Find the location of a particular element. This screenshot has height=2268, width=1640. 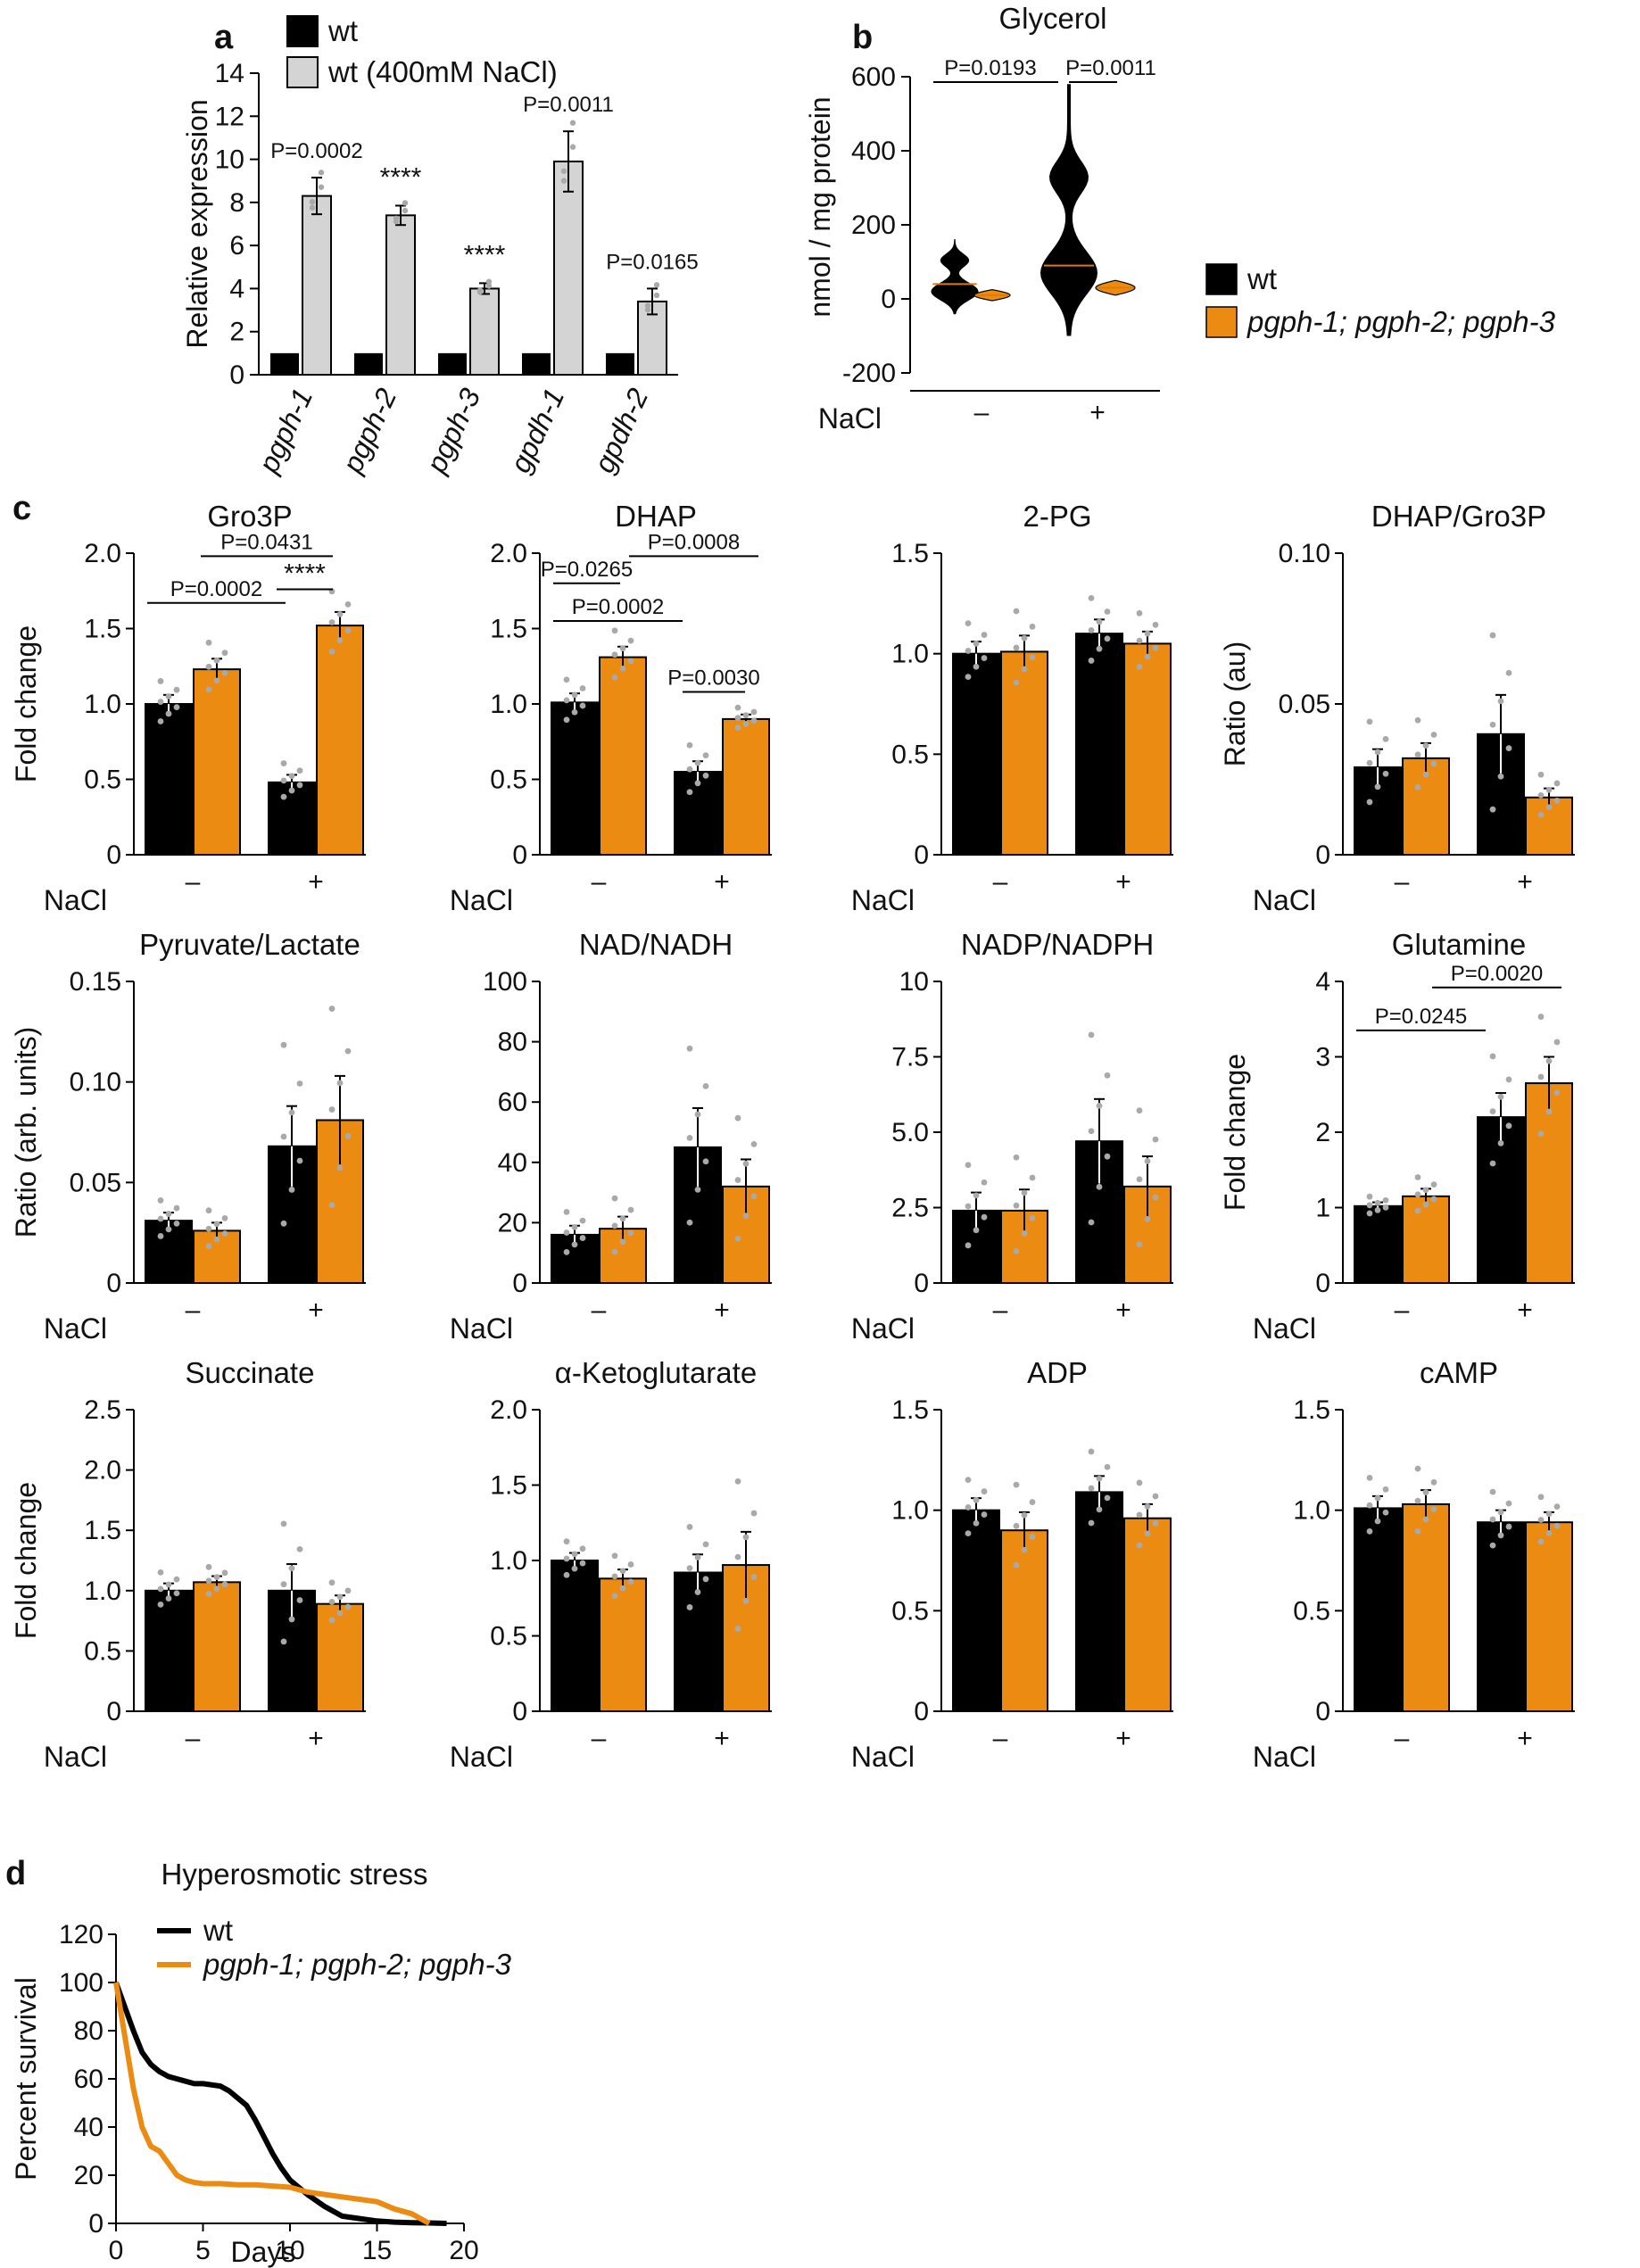

y-tick-label-d: 40 is located at coordinates (89, 2127).